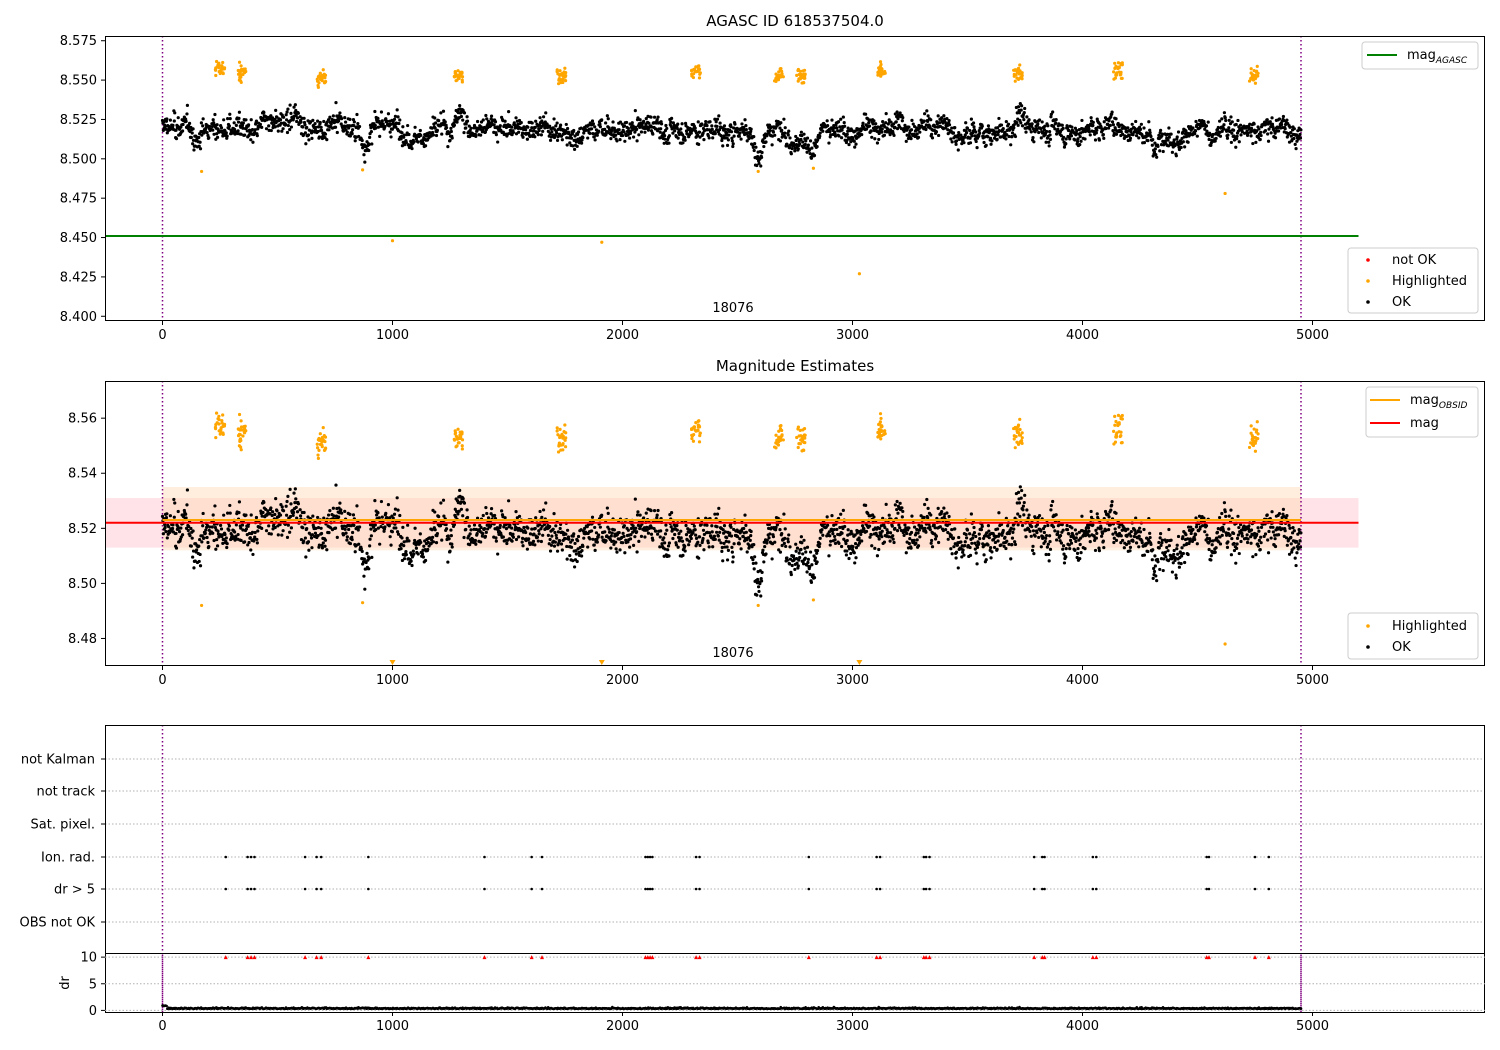 Image resolution: width=1500 pixels, height=1050 pixels. What do you see at coordinates (1401, 302) in the screenshot?
I see `legend-ok-label: OK` at bounding box center [1401, 302].